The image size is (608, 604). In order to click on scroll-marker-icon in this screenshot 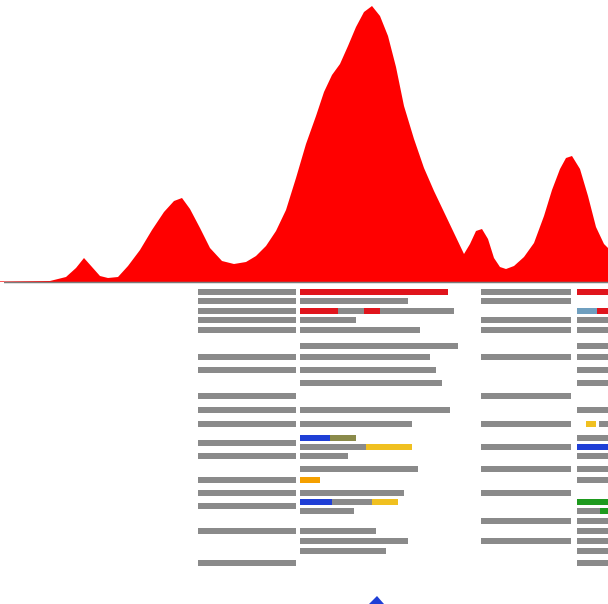, I will do `click(376, 600)`.